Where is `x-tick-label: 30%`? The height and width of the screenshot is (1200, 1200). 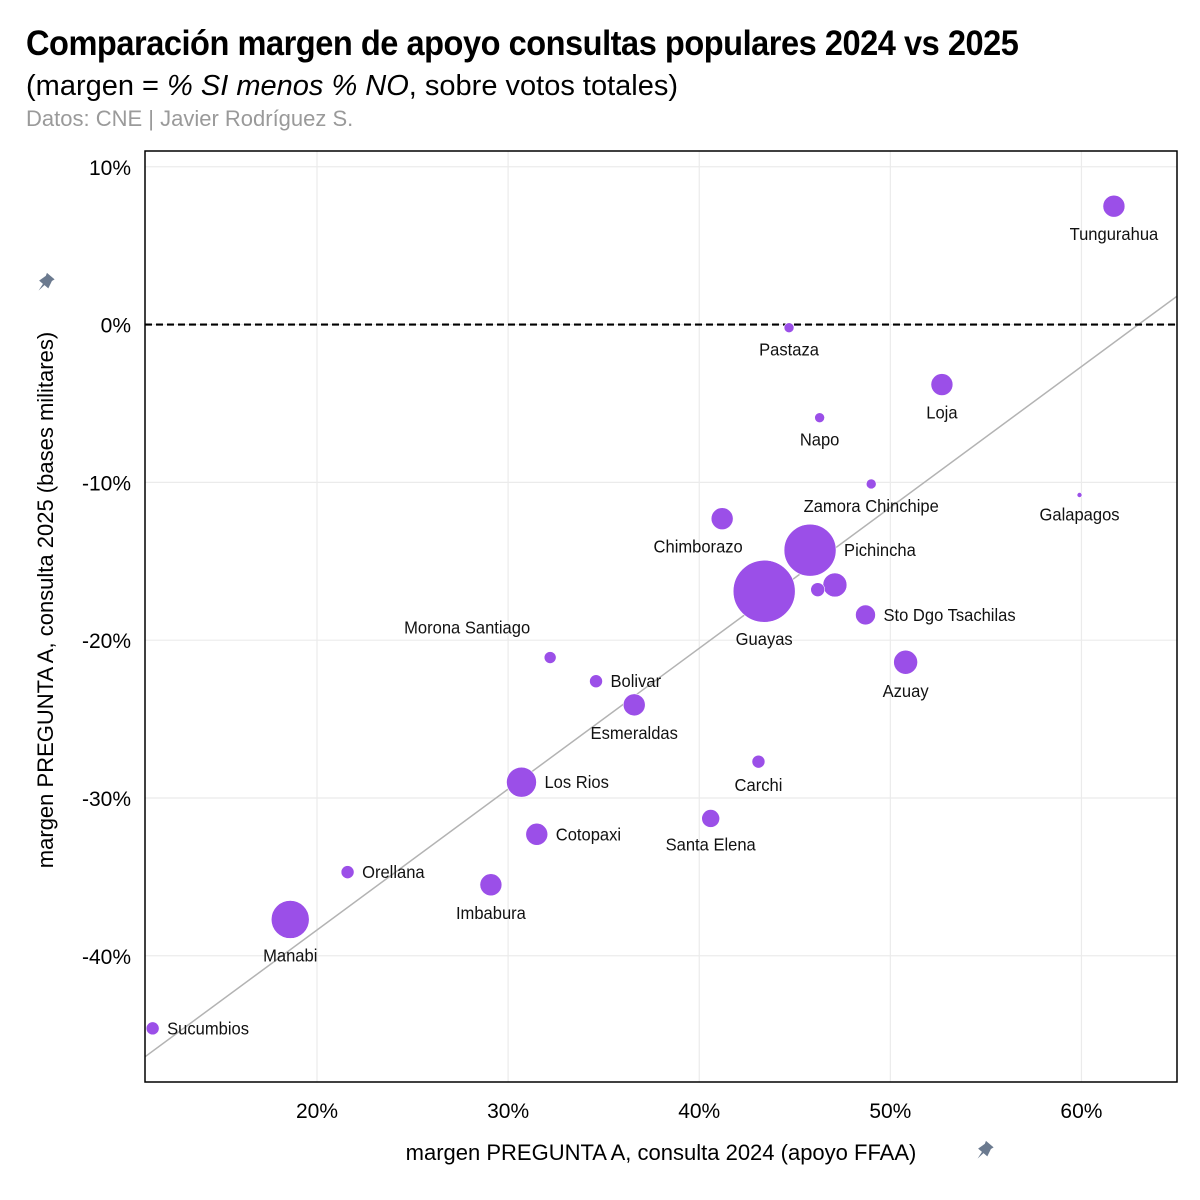 x-tick-label: 30% is located at coordinates (508, 1111).